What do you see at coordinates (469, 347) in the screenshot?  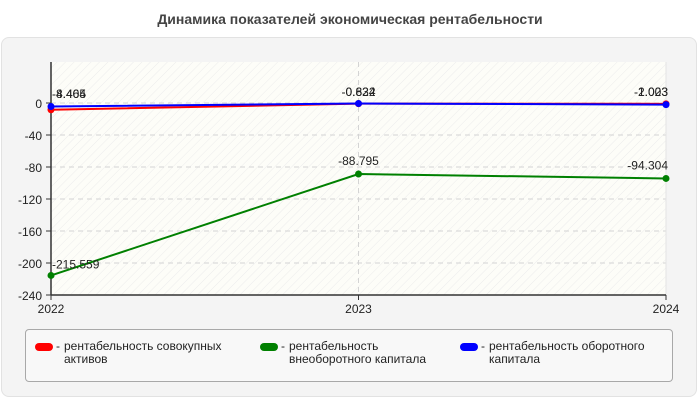 I see `legend-swatch-blue` at bounding box center [469, 347].